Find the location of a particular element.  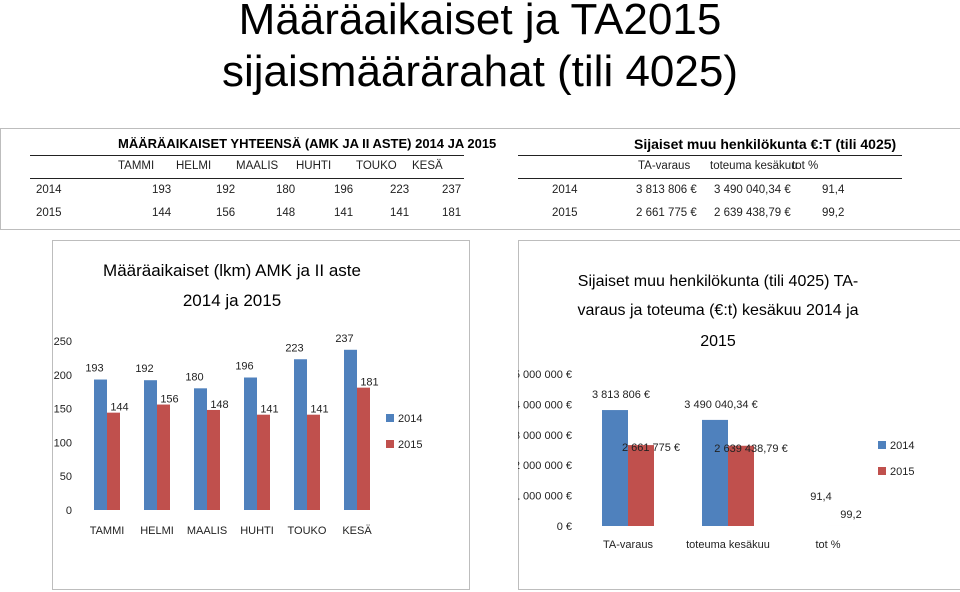

chart1-data-label: 223 is located at coordinates (294, 348).